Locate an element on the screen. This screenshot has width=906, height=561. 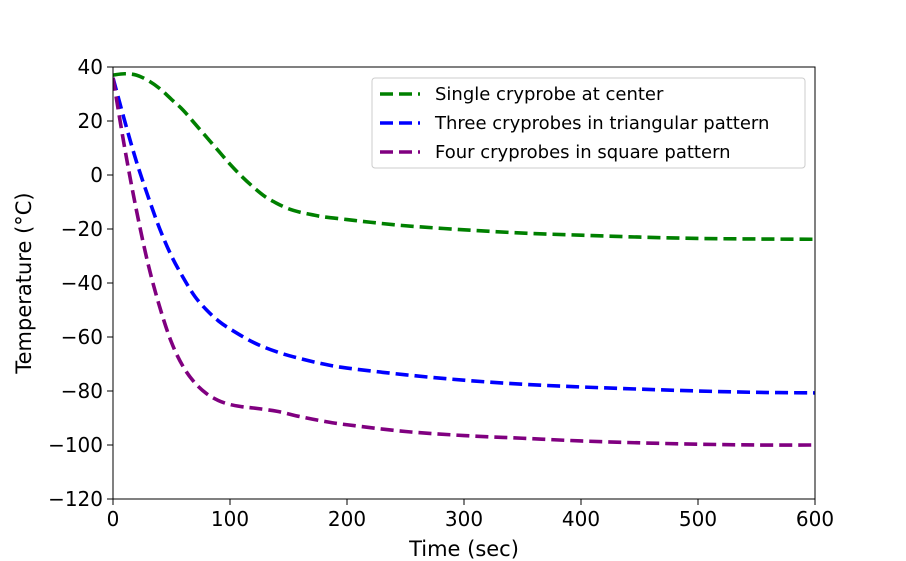
legend-entry-three-cryoprobes: Three cryprobes in triangular pattern is located at coordinates (574, 123).